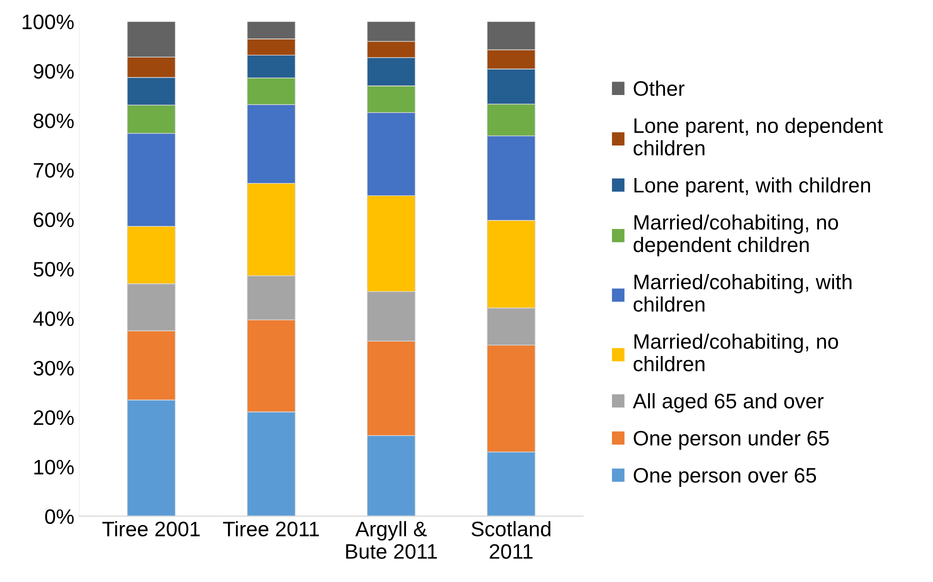 This screenshot has width=933, height=582. I want to click on legend-label: One person over 65, so click(725, 477).